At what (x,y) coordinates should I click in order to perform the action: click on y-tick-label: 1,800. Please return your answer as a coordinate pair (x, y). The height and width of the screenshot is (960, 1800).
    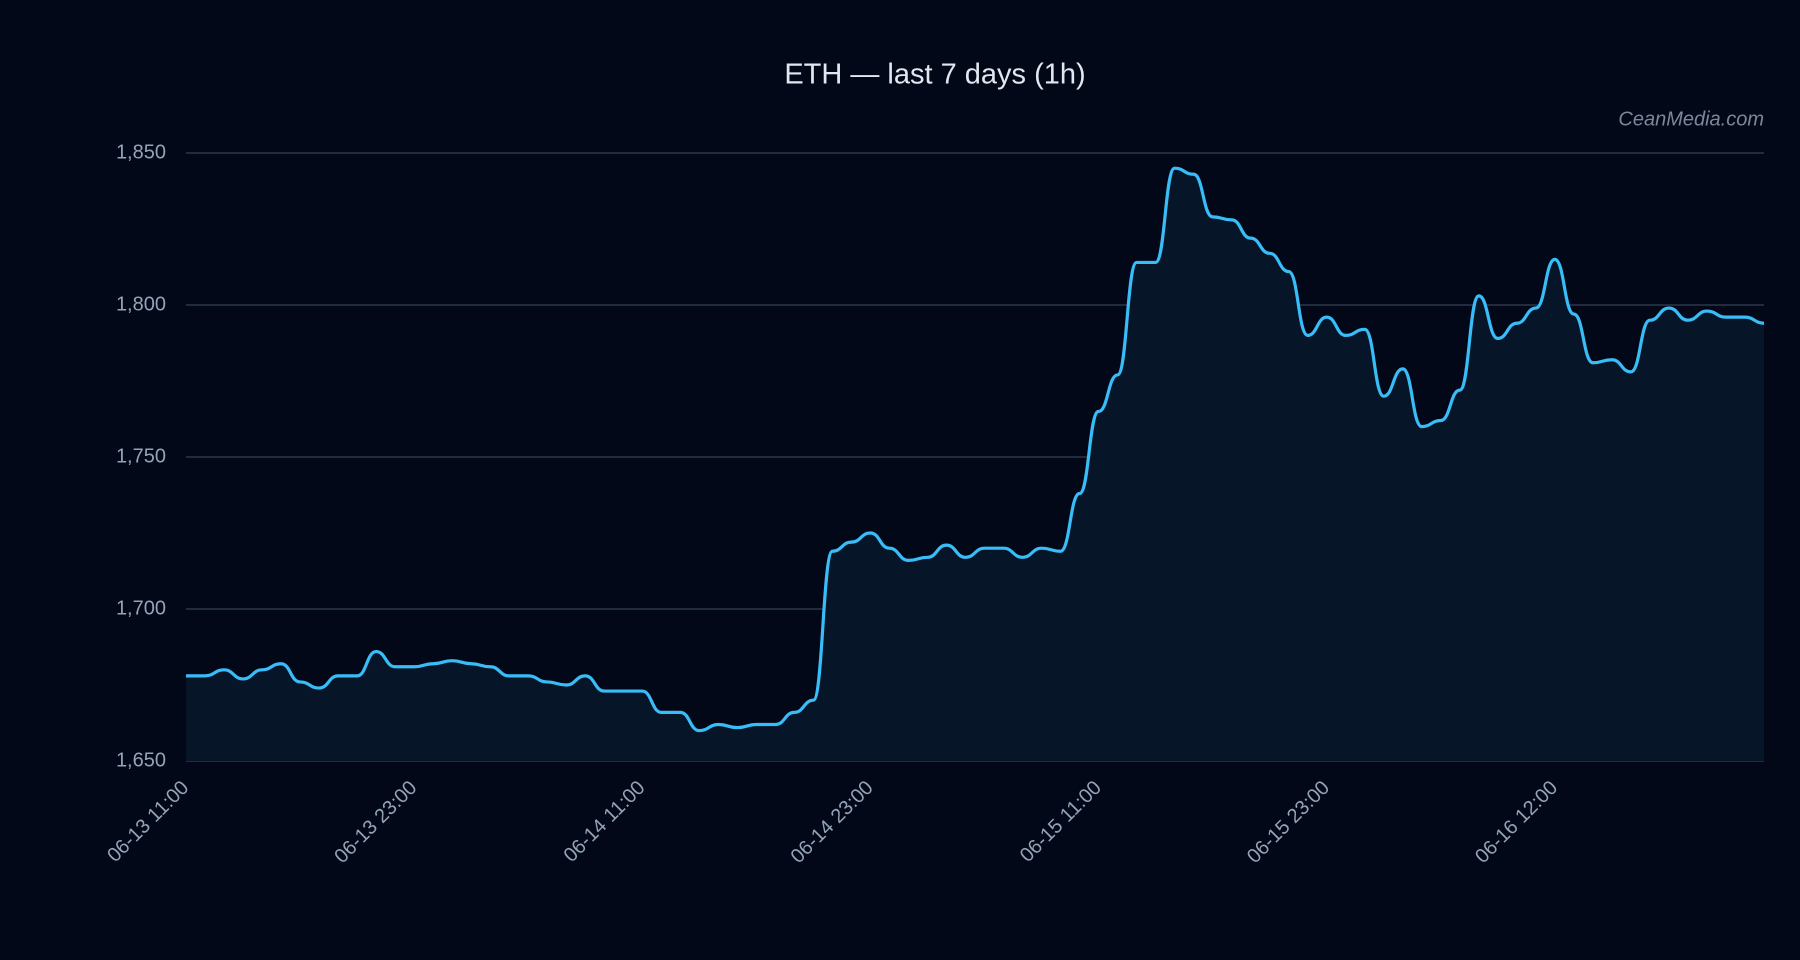
    Looking at the image, I should click on (141, 304).